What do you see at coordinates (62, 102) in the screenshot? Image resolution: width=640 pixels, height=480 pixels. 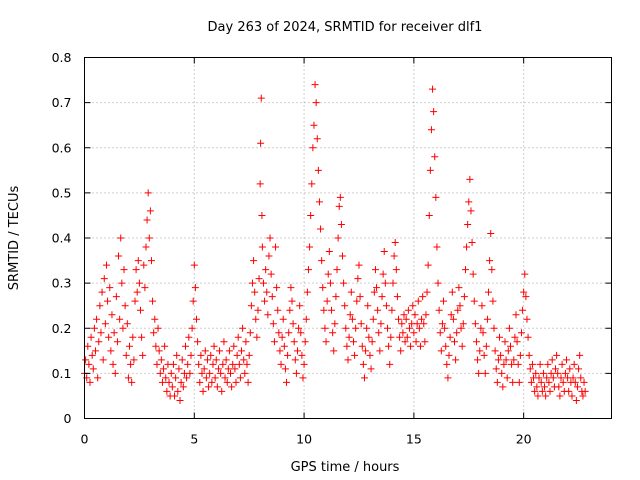 I see `y-tick-label: 0.7` at bounding box center [62, 102].